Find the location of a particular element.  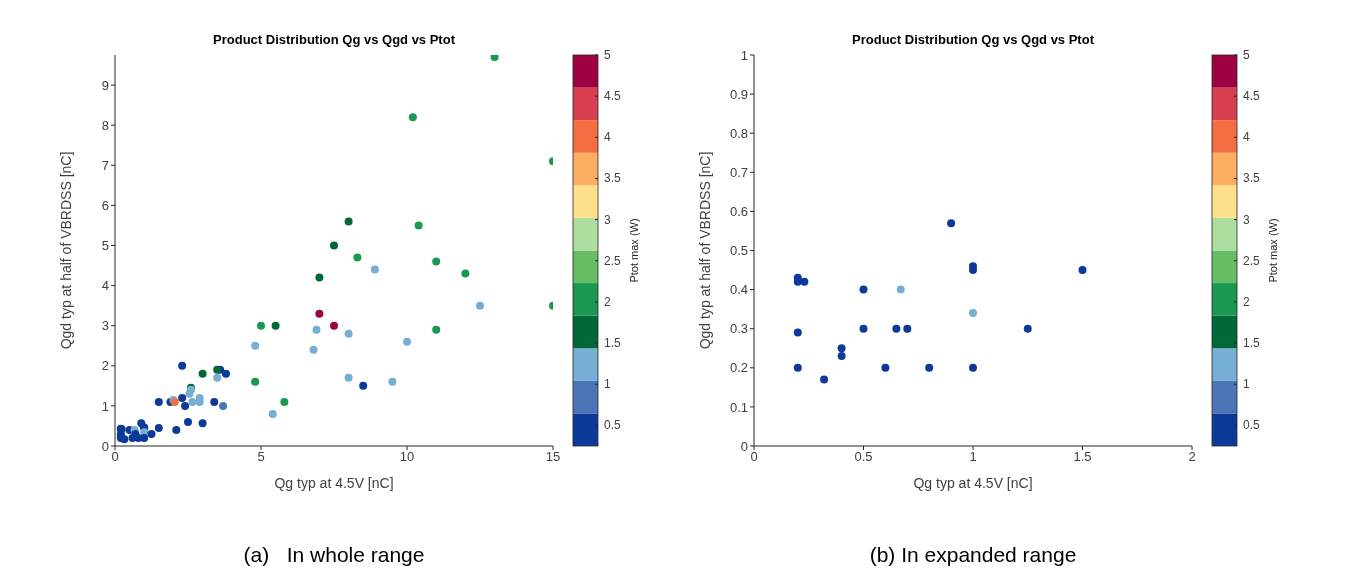

x-tick-label: 1 is located at coordinates (973, 457).